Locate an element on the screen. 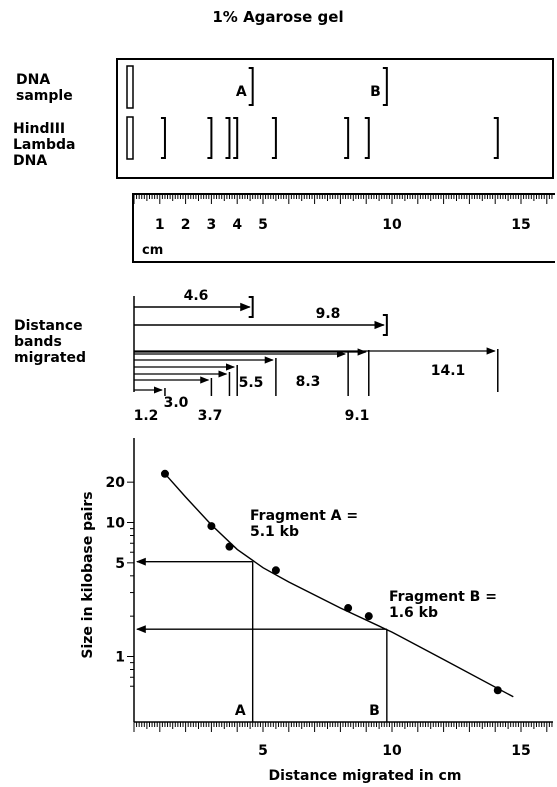 This screenshot has height=787, width=557. ruler-tick-label: 1 is located at coordinates (160, 225).